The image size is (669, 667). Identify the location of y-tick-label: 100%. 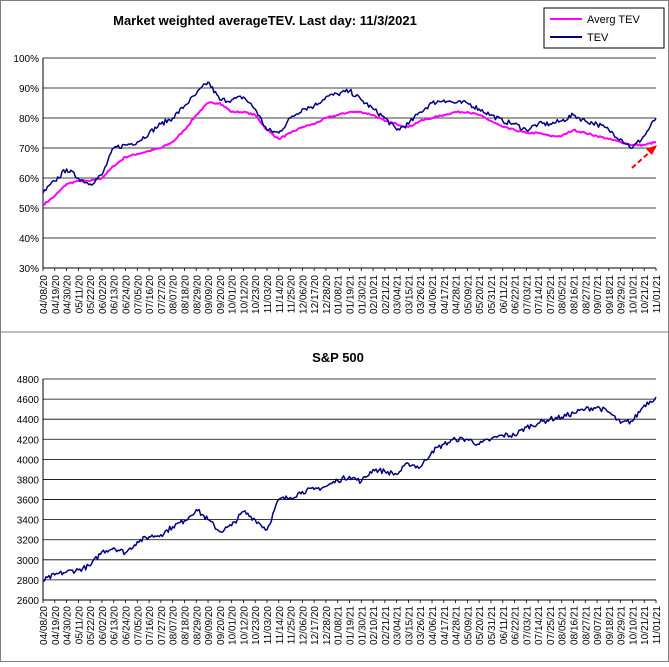
(26, 59).